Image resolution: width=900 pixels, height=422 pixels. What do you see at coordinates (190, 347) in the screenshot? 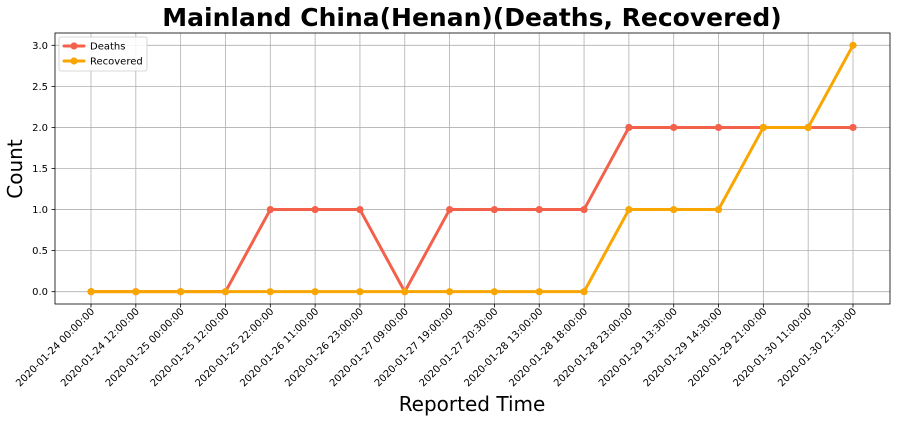
I see `x-tick-label: 2020-01-25 12:00:00` at bounding box center [190, 347].